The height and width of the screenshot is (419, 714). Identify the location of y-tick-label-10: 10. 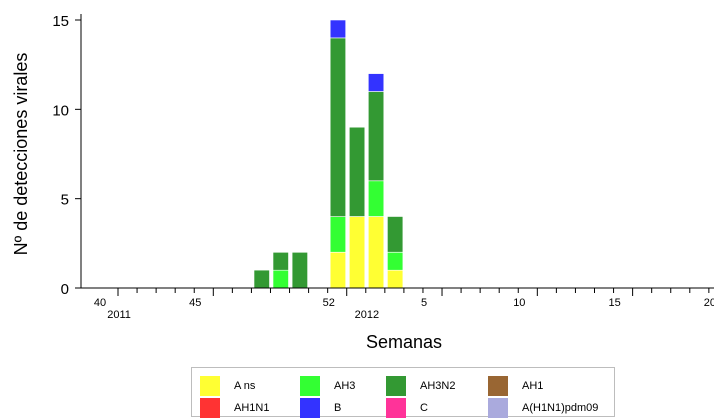
(60, 110).